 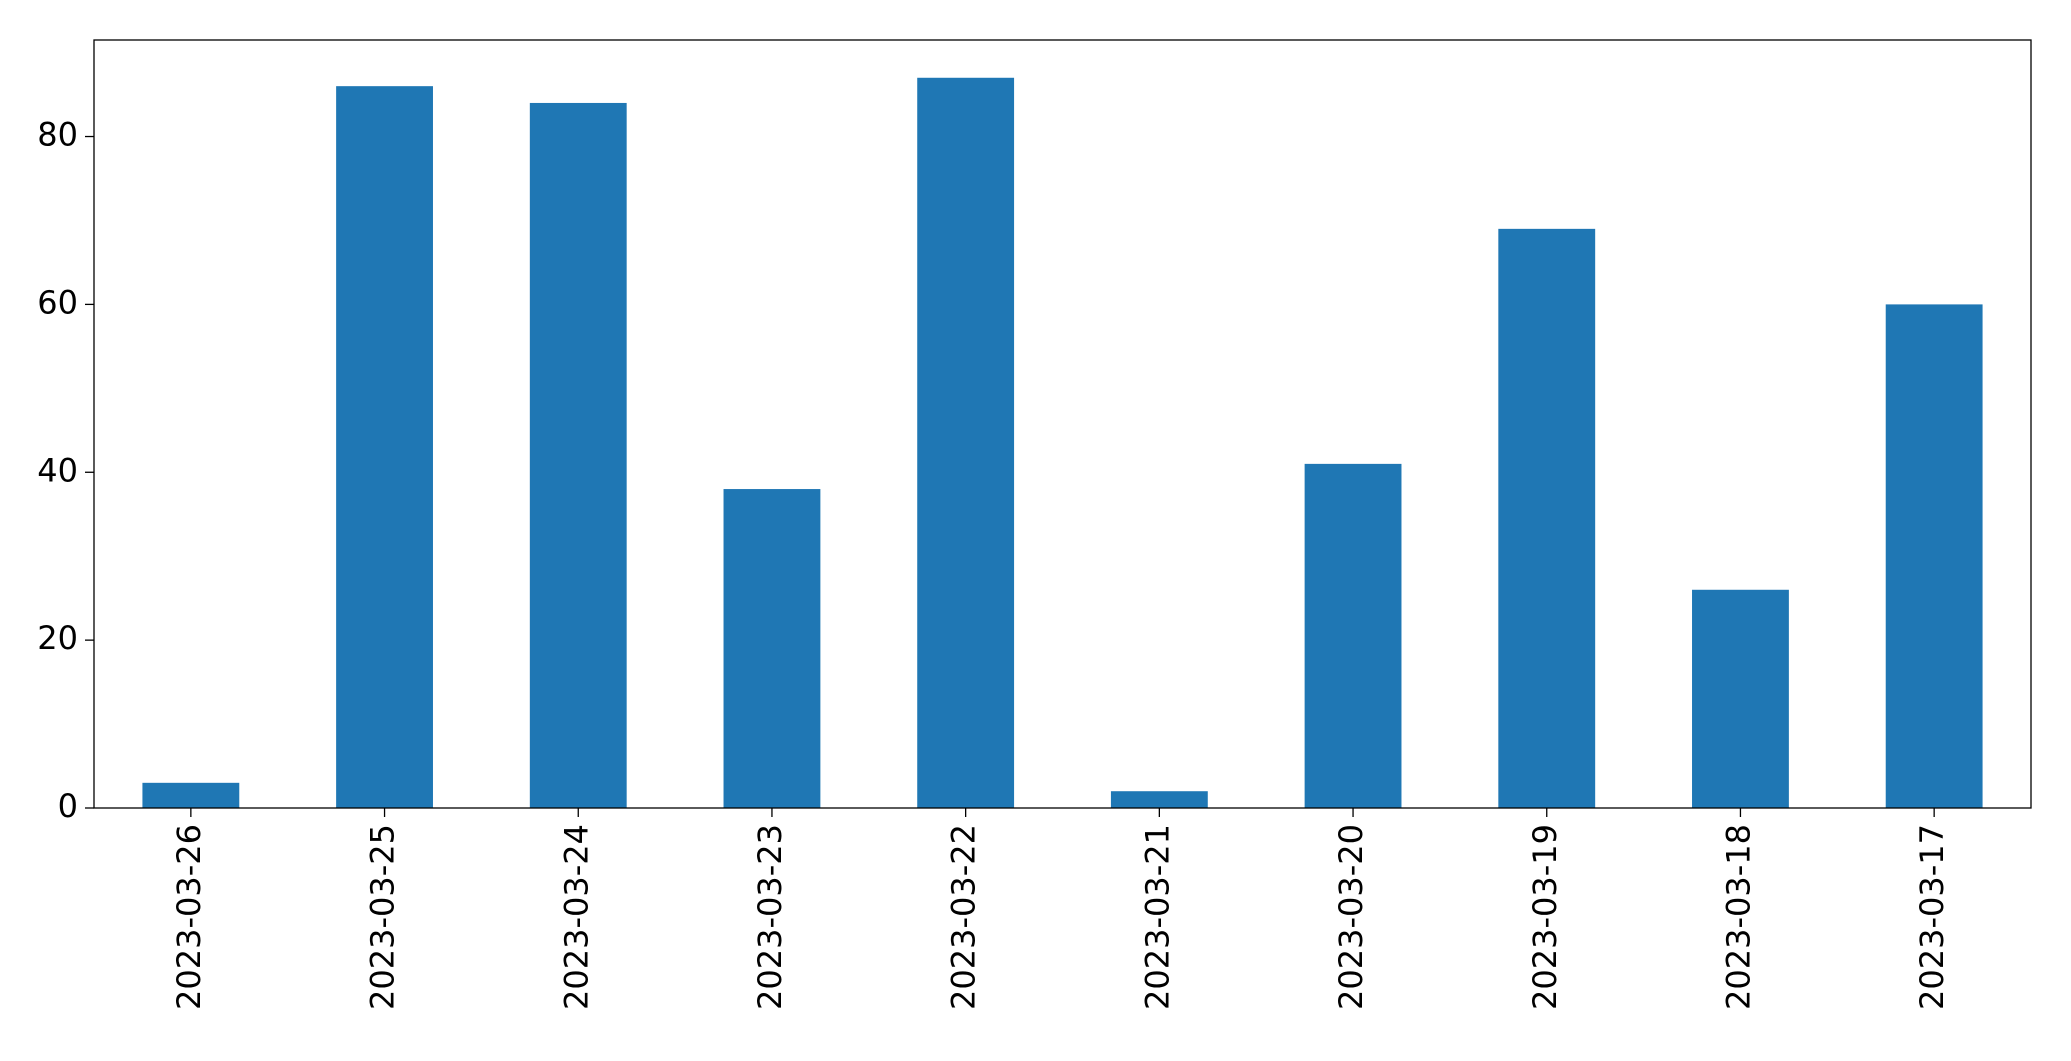 What do you see at coordinates (964, 917) in the screenshot?
I see `x-tick-label: 2023-03-22` at bounding box center [964, 917].